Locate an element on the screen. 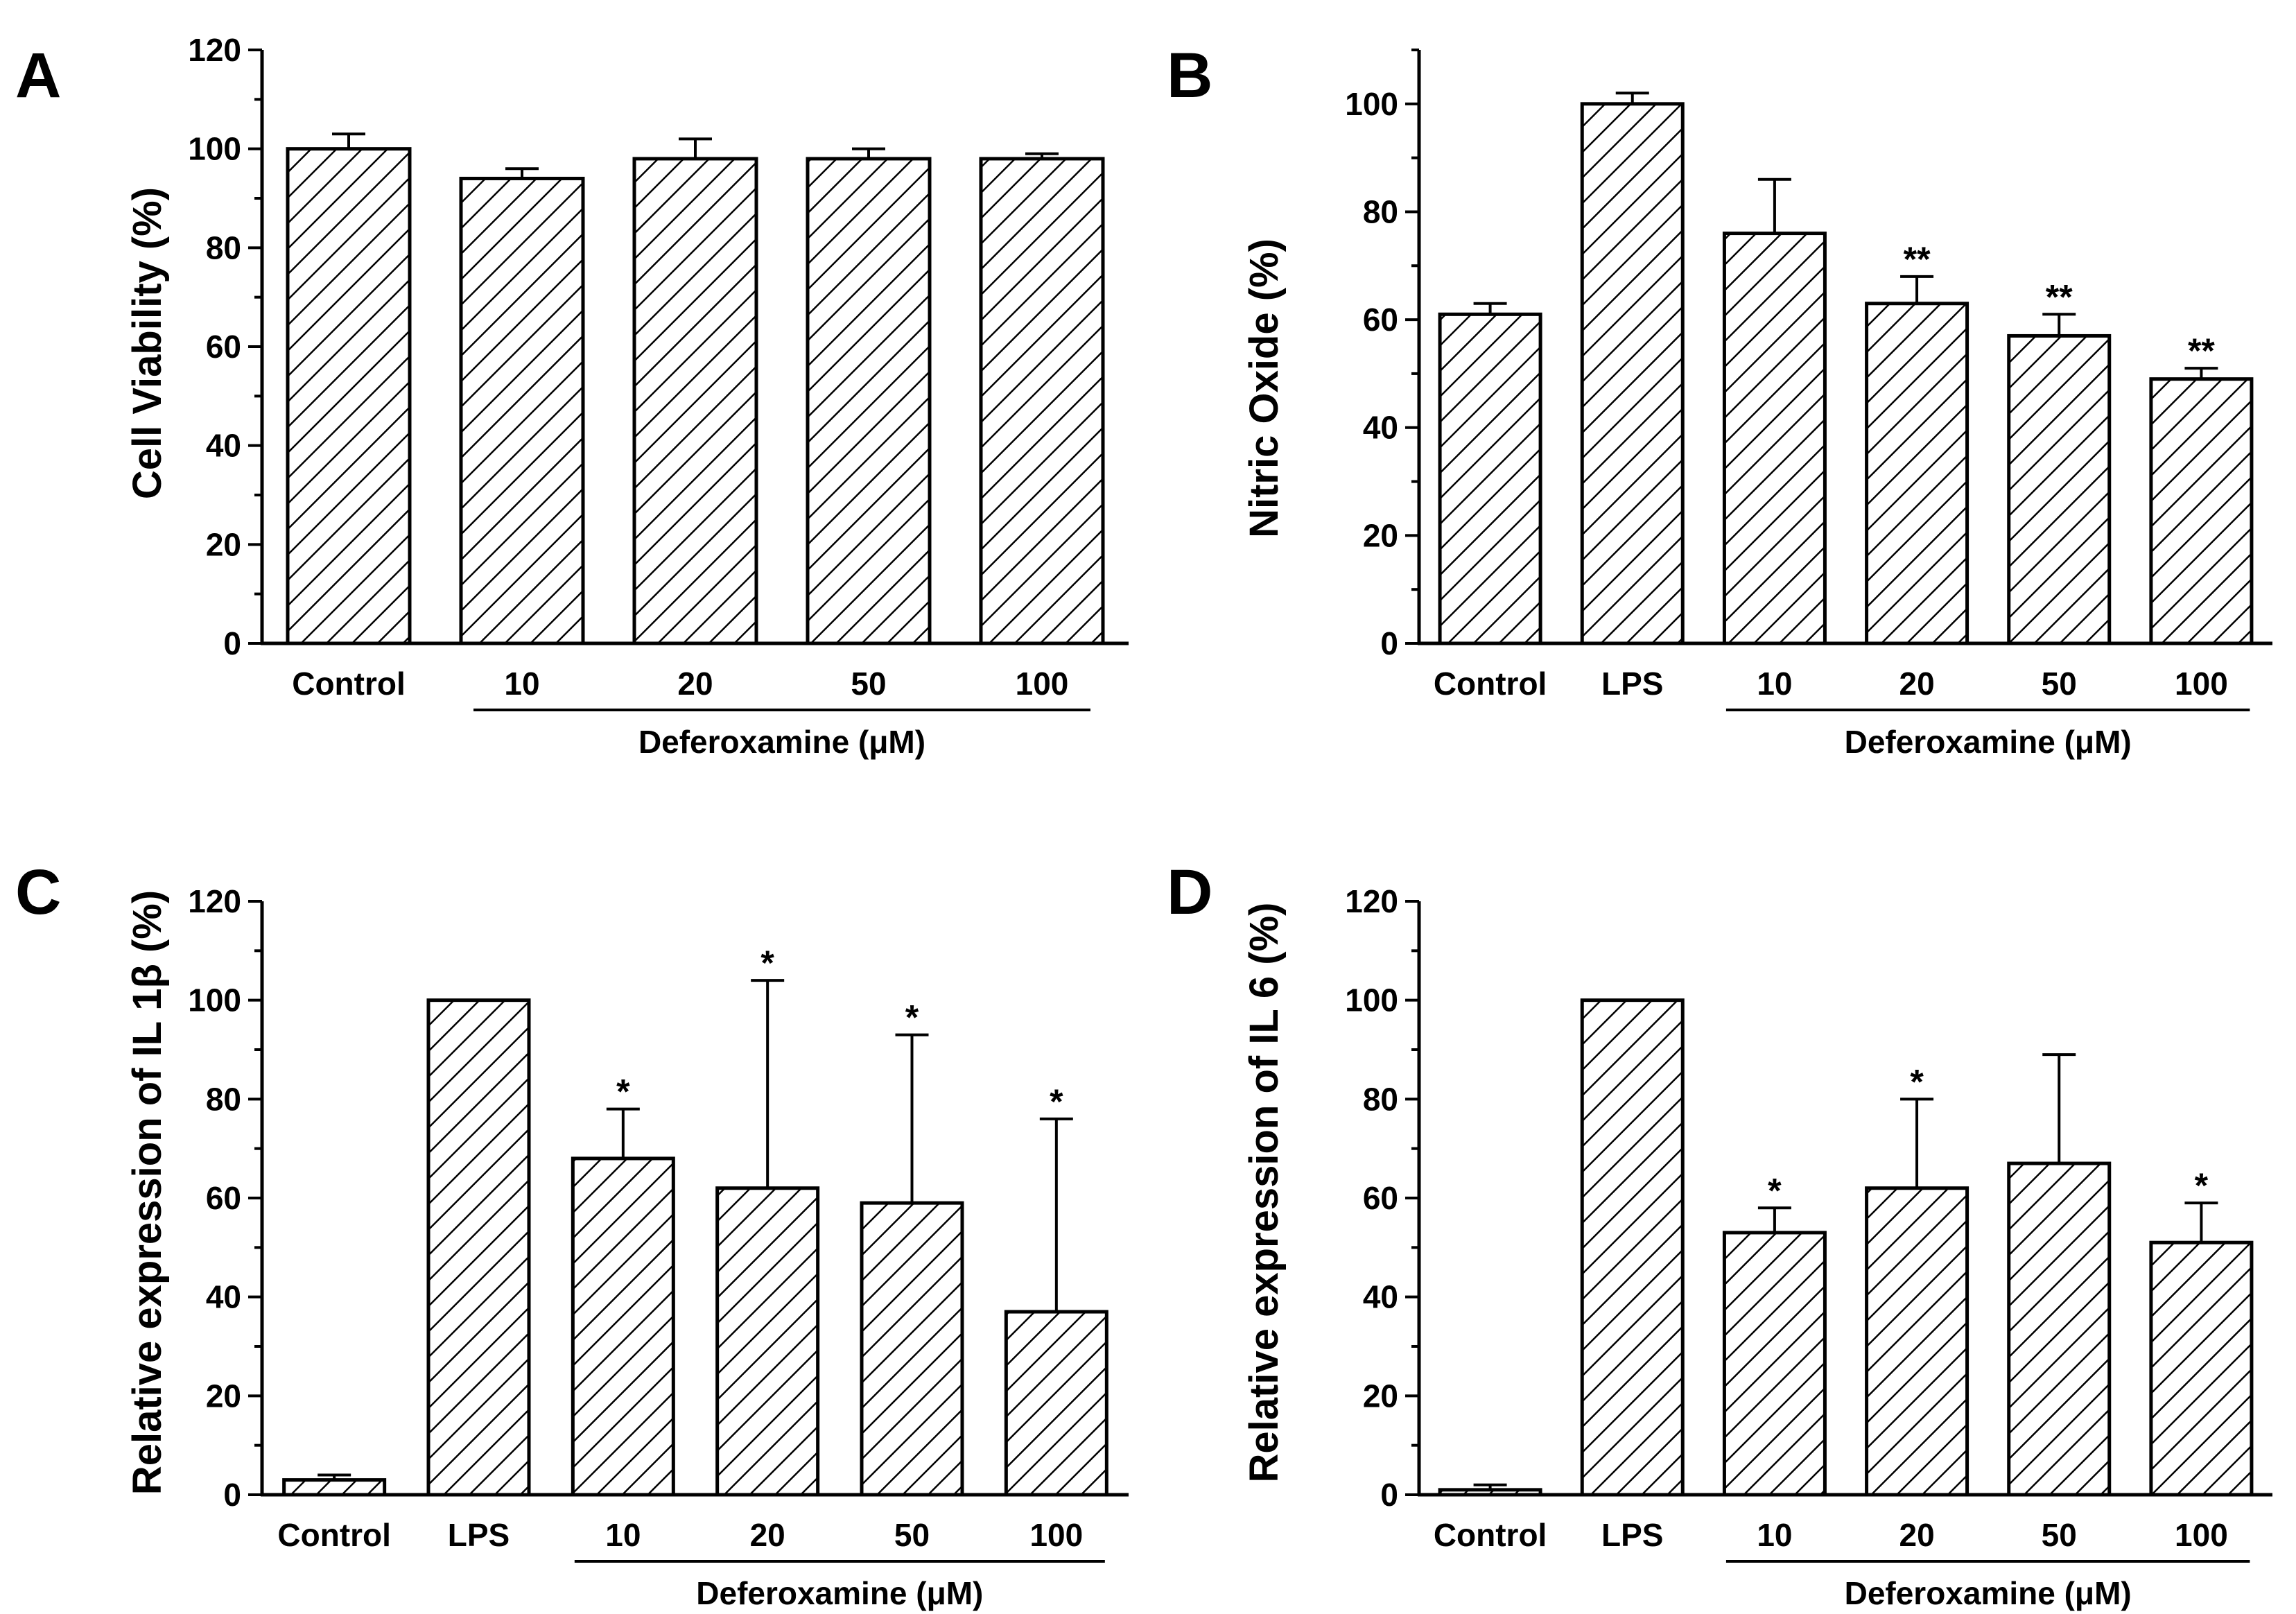 The width and height of the screenshot is (2296, 1614). panel-letter: B is located at coordinates (1189, 75).